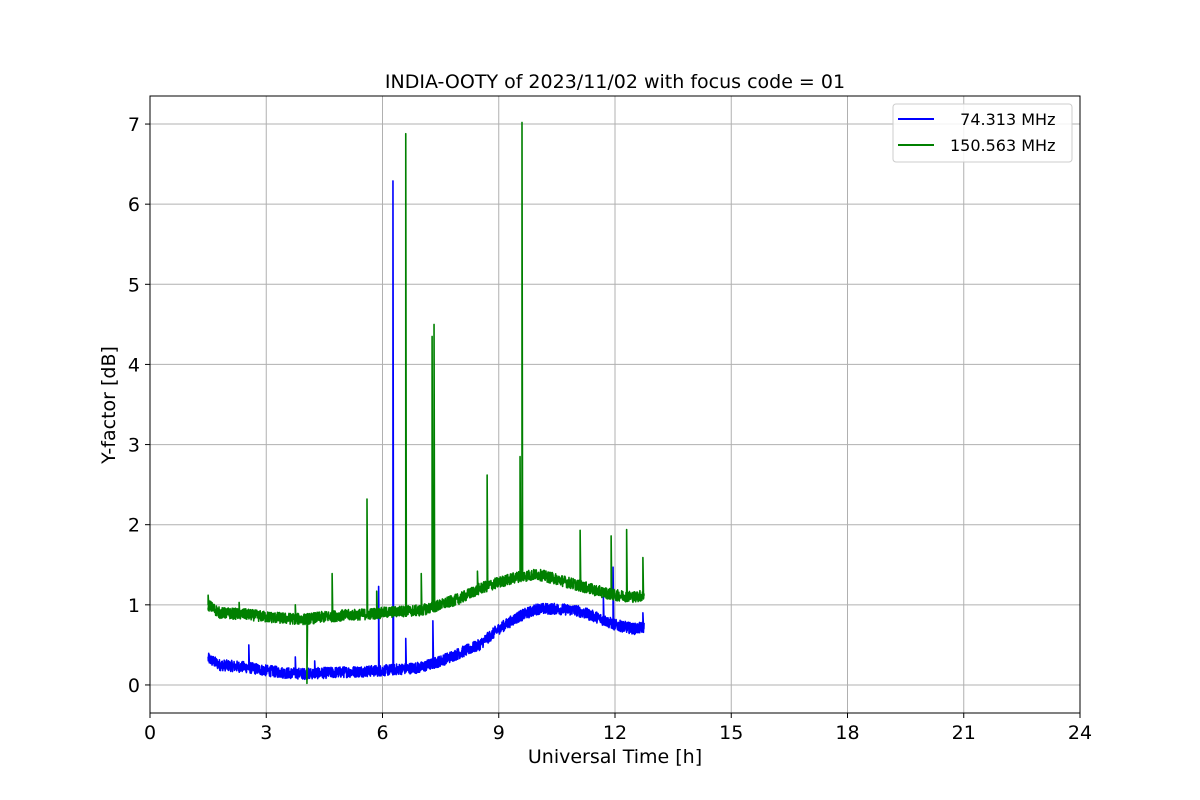 This screenshot has width=1200, height=800. I want to click on x-tick-label: 18, so click(847, 733).